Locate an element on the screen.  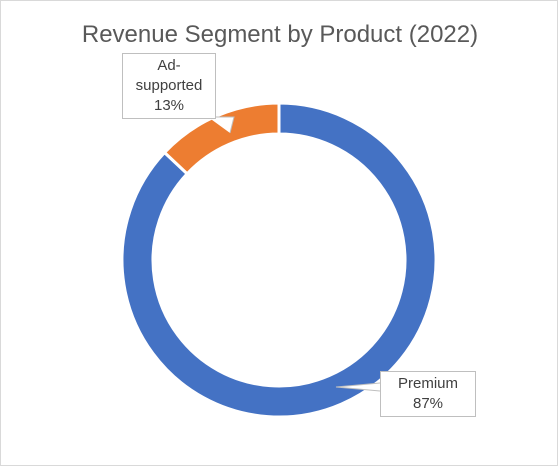
leader-line-ad-supported is located at coordinates (221, 125).